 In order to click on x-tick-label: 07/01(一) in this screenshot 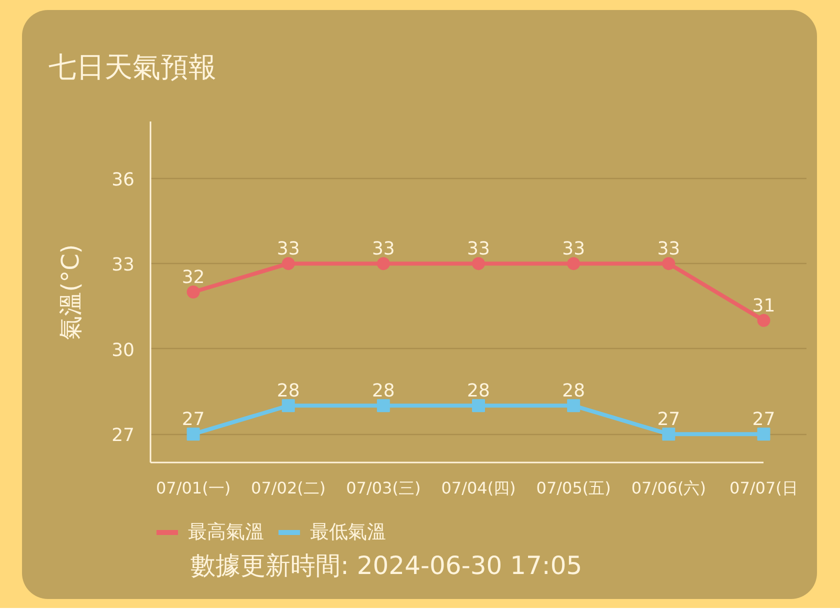, I will do `click(193, 488)`.